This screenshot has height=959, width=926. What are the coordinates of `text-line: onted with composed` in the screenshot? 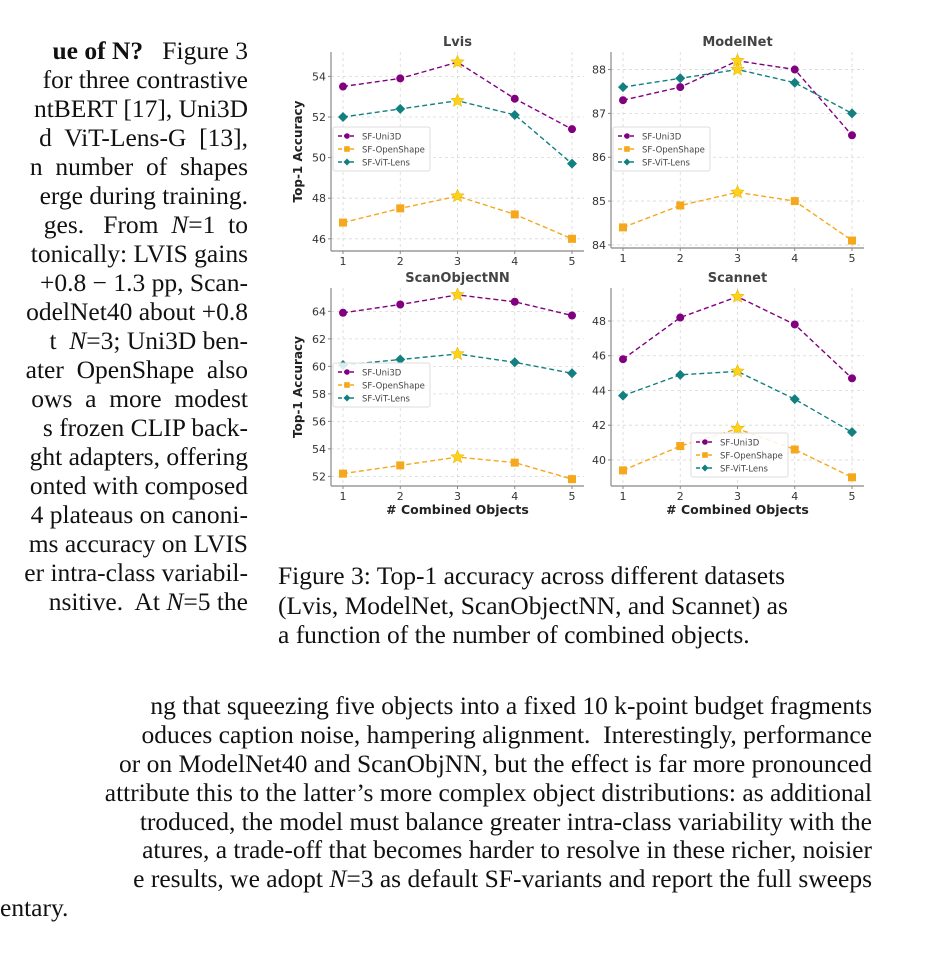 It's located at (138, 485).